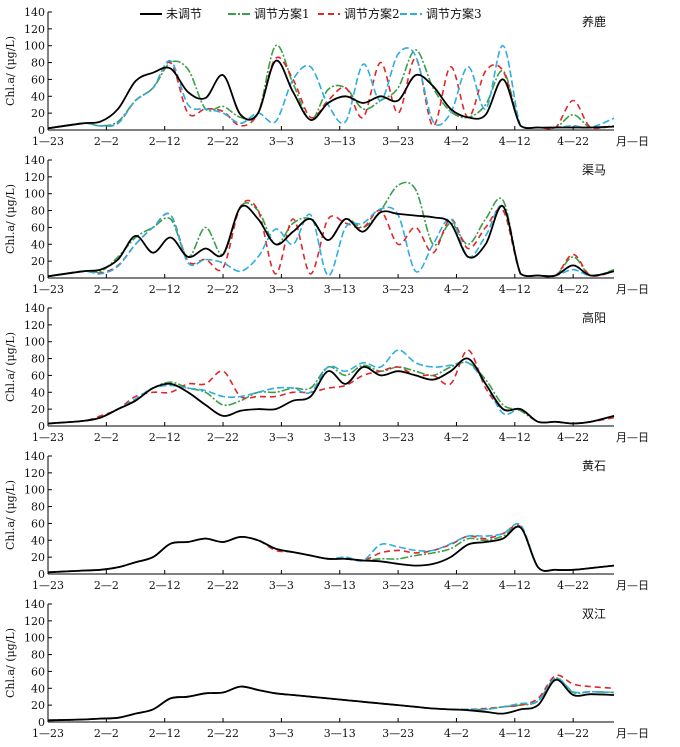  I want to click on station-name: 黄石, so click(594, 466).